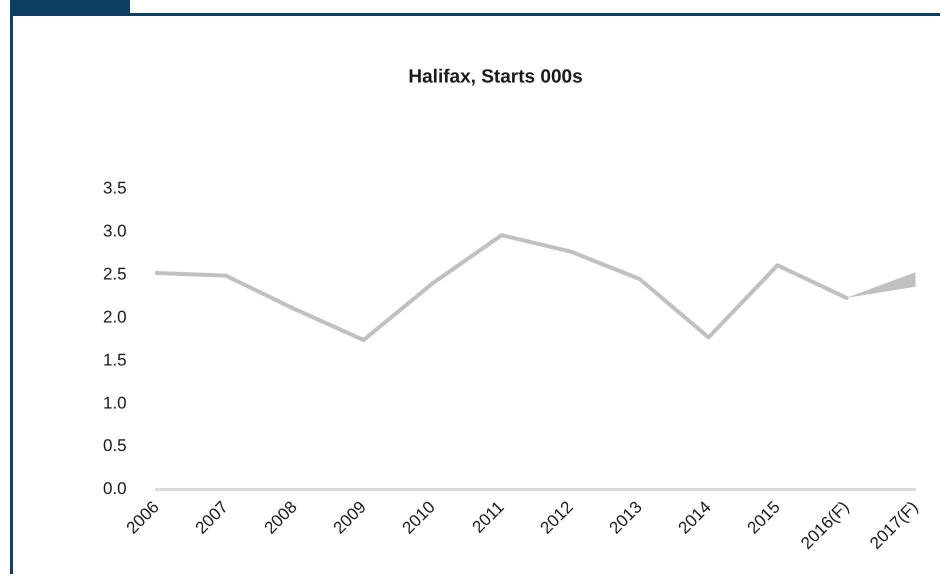 The image size is (948, 582). Describe the element at coordinates (114, 230) in the screenshot. I see `y-tick-label: 3.0` at that location.